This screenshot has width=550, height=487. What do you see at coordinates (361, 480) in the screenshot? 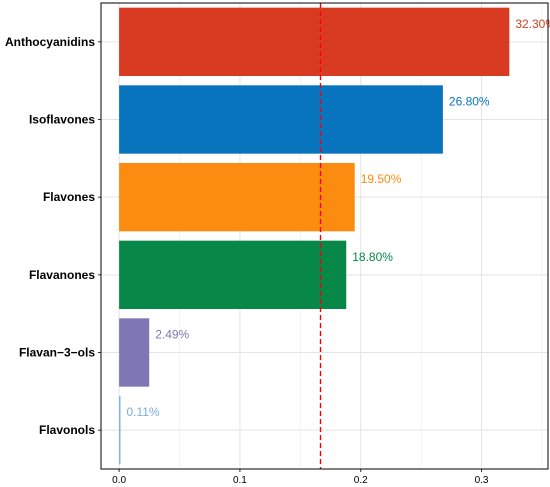
I see `x-tick-label: 0.2` at bounding box center [361, 480].